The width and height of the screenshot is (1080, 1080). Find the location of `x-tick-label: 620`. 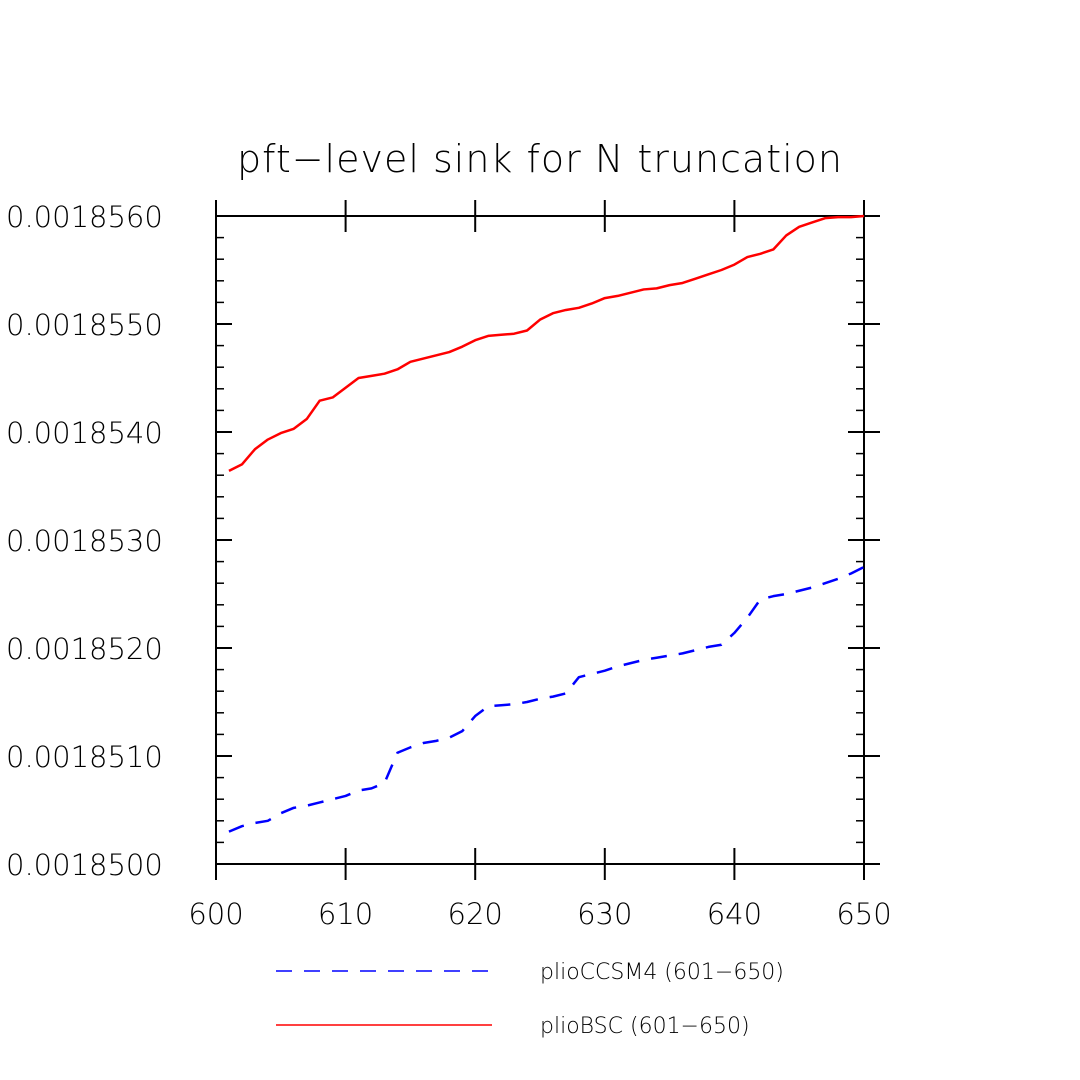

x-tick-label: 620 is located at coordinates (475, 914).